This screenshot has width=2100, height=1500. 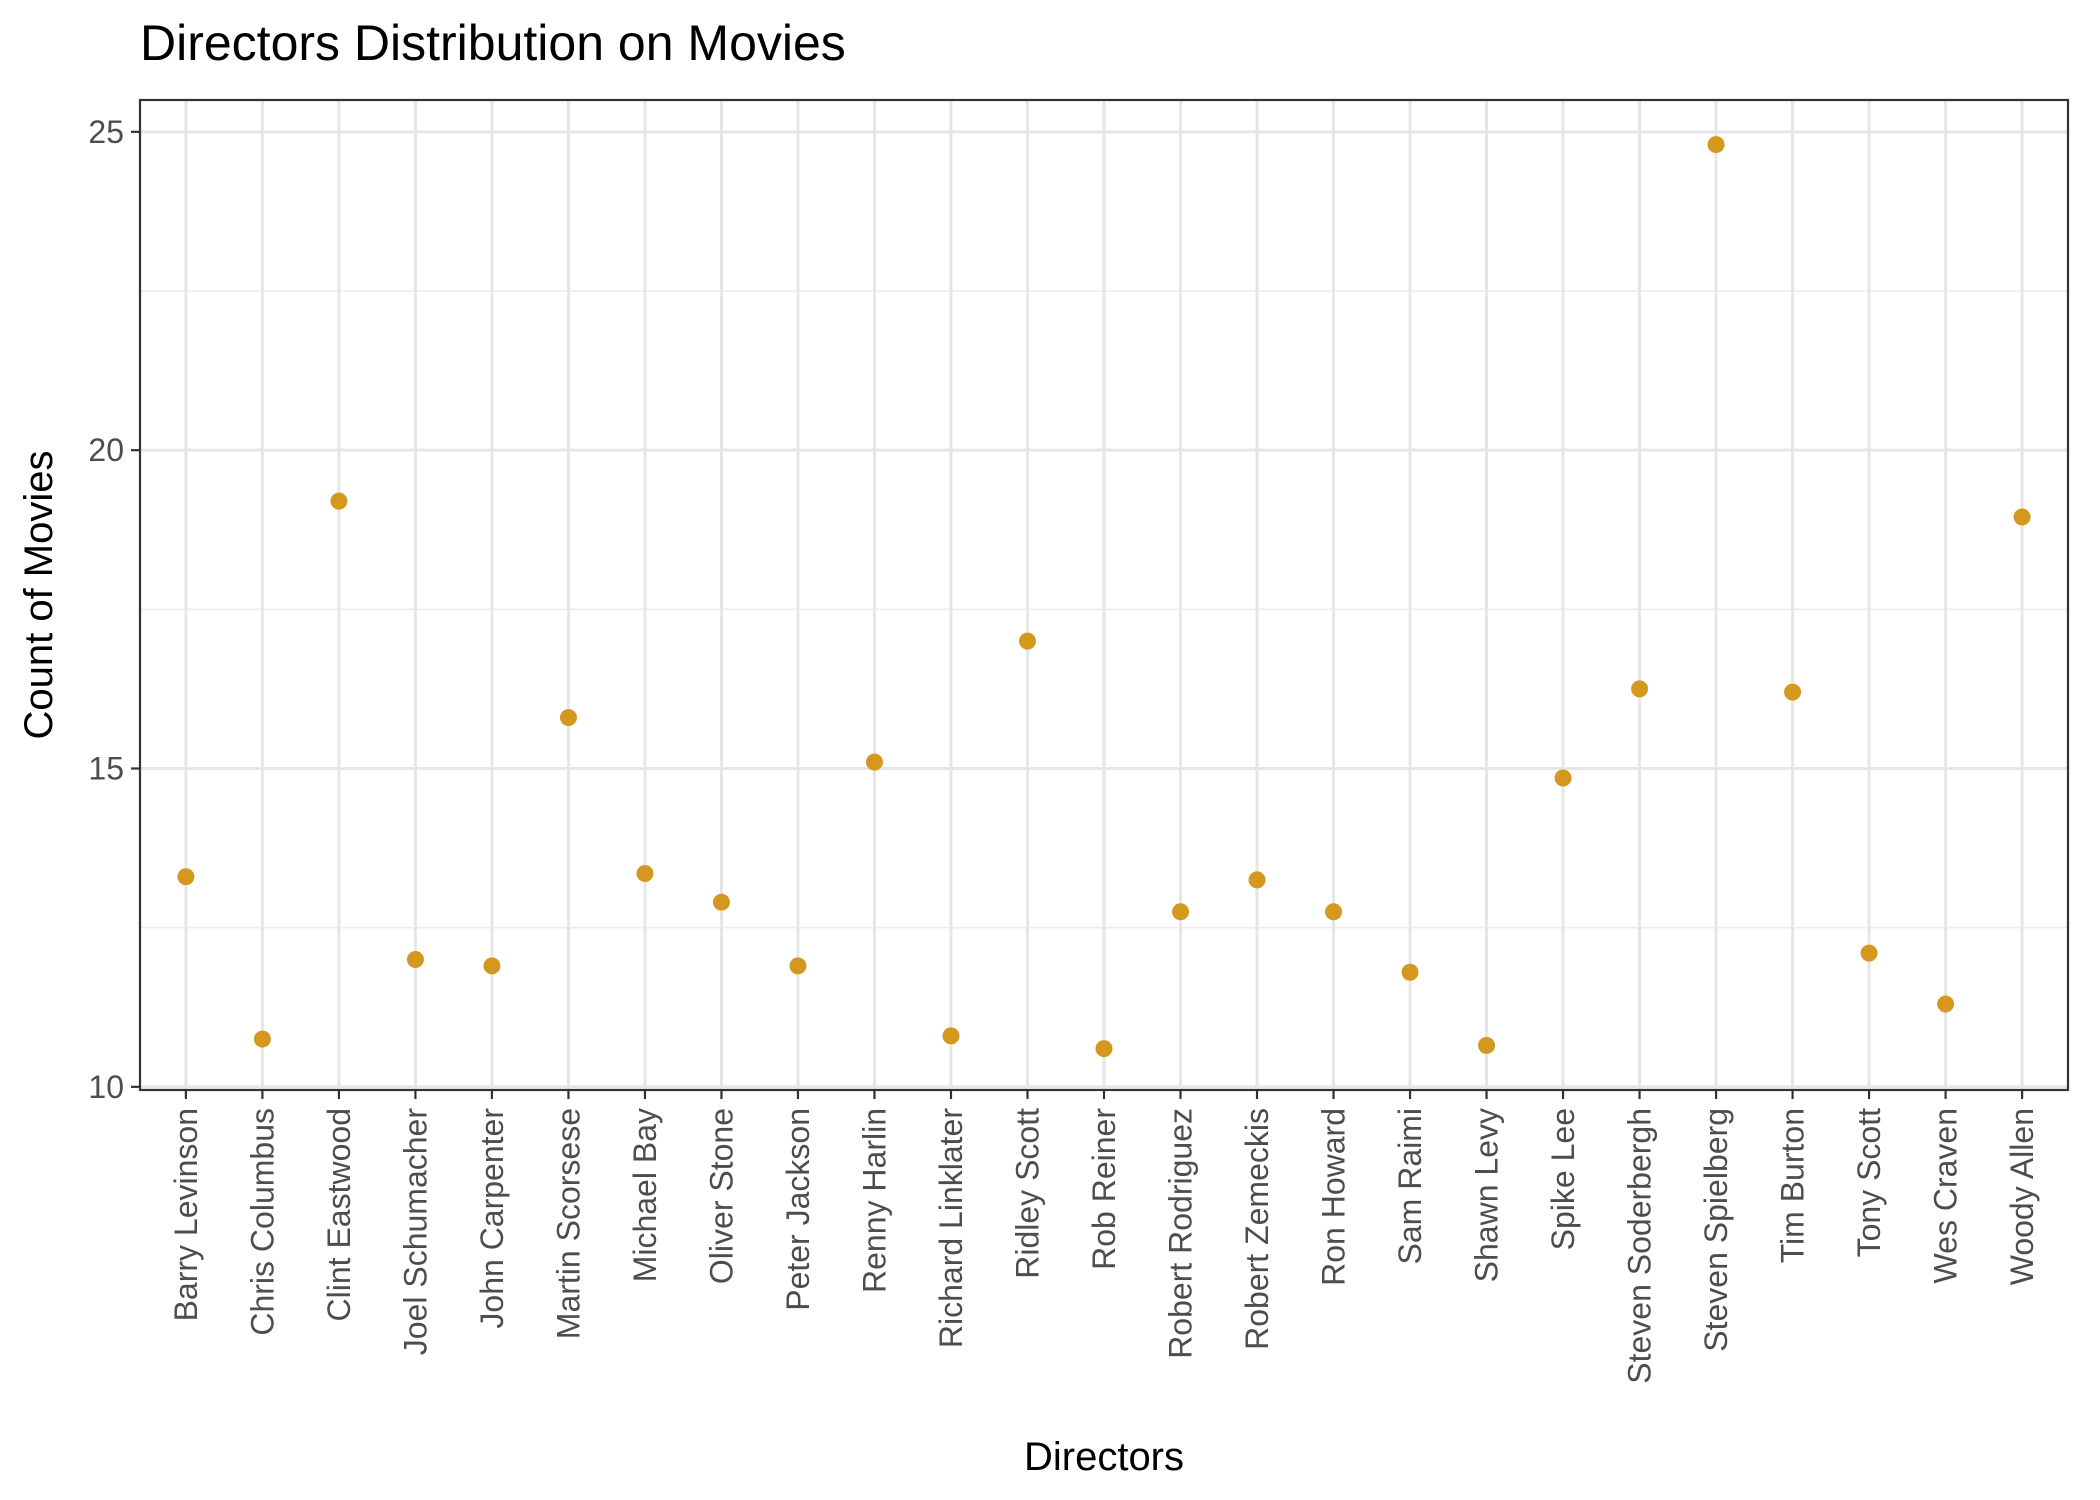 I want to click on x-tick-label: Tony Scott, so click(x=1869, y=1183).